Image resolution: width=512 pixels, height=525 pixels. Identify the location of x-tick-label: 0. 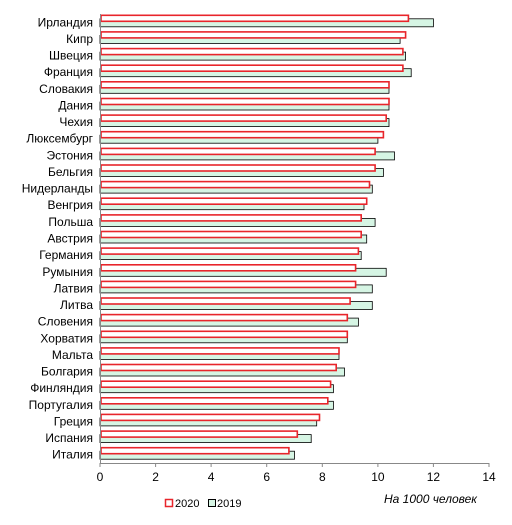
(100, 477).